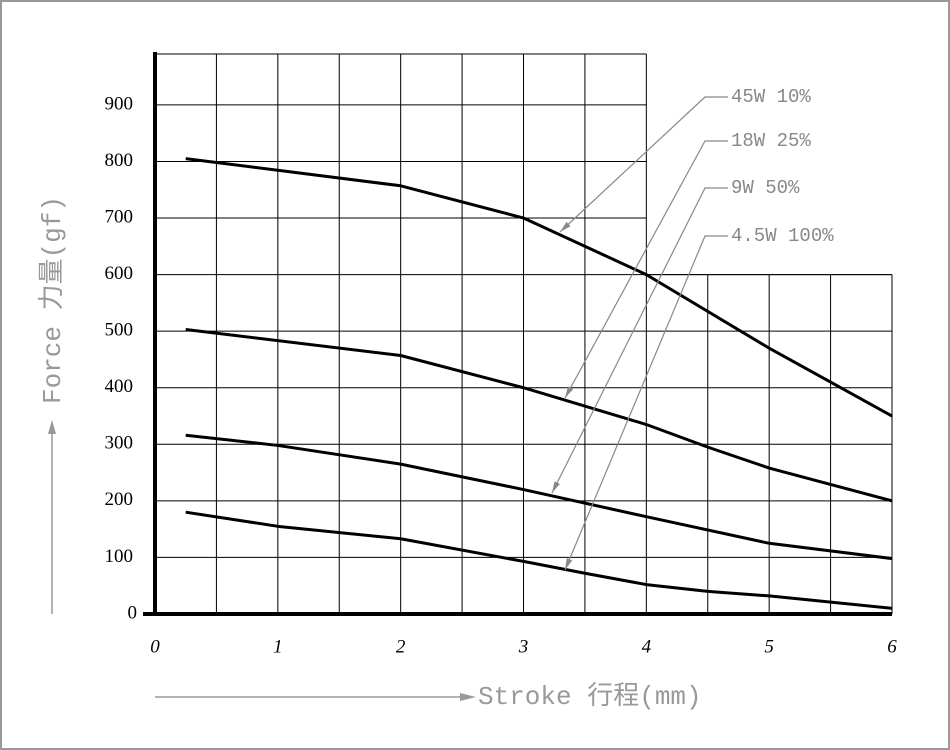 This screenshot has height=750, width=950. I want to click on x-tick-label: 3, so click(523, 646).